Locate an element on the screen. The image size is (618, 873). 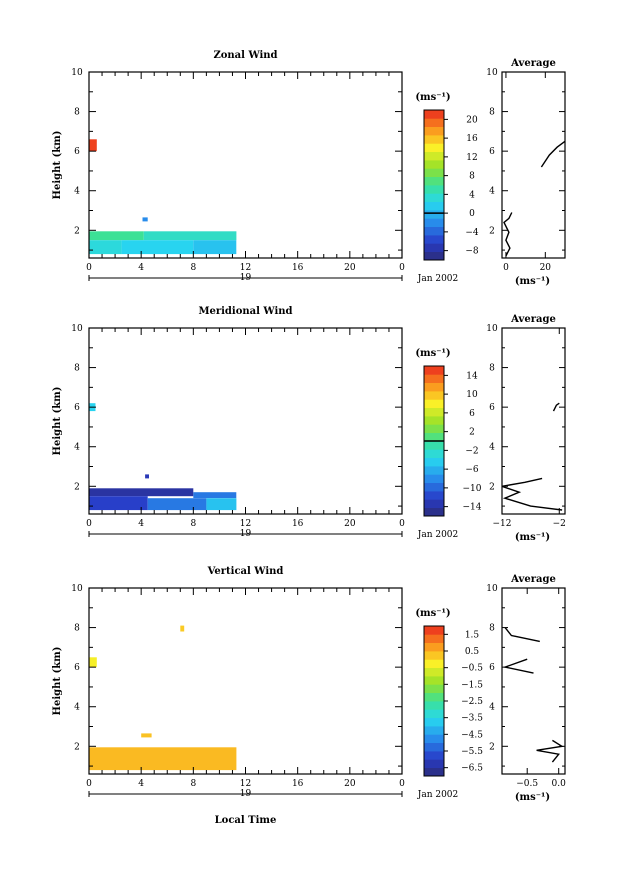
y-axis-label: Height (km) is located at coordinates (57, 165).